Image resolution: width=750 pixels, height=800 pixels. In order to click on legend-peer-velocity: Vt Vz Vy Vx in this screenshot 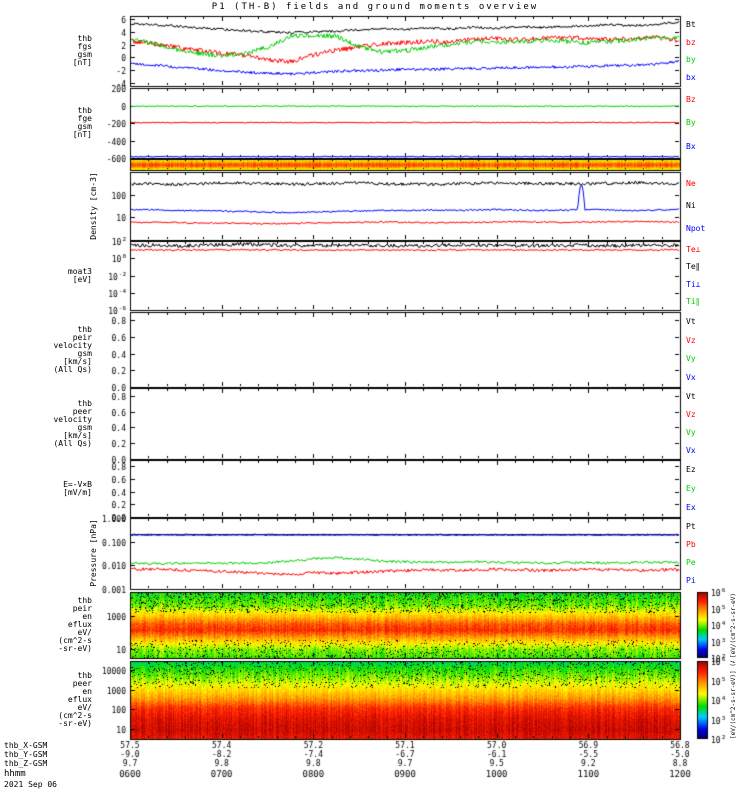, I will do `click(709, 423)`.